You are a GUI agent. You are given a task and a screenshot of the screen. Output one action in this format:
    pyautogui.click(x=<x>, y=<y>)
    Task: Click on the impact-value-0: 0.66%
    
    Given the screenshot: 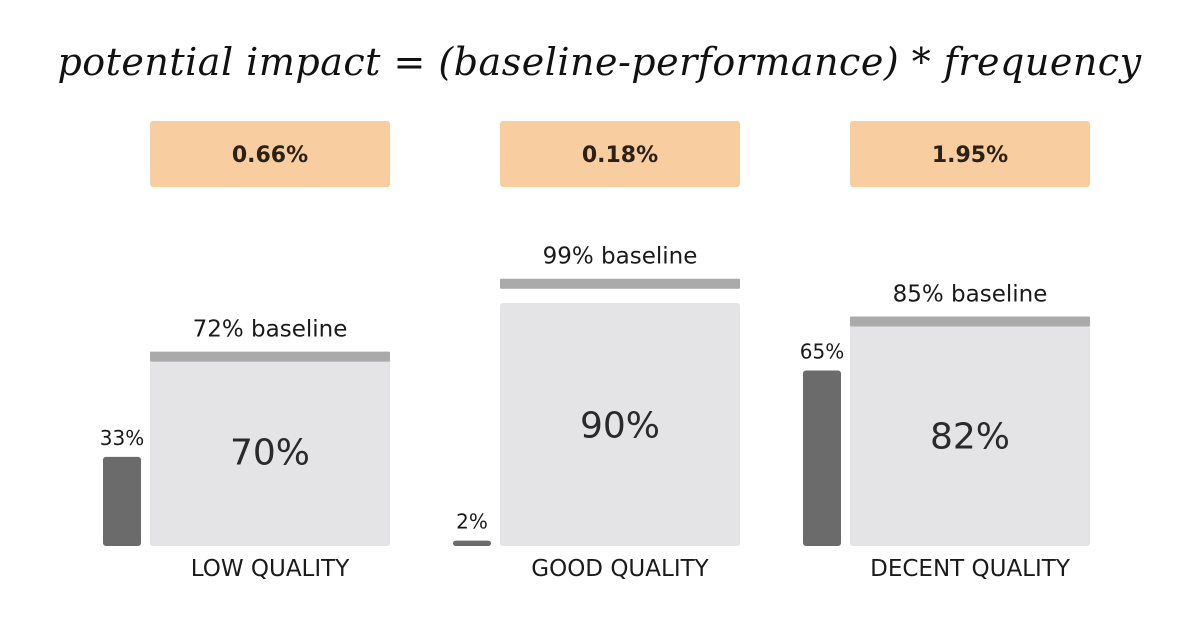 What is the action you would take?
    pyautogui.click(x=270, y=155)
    